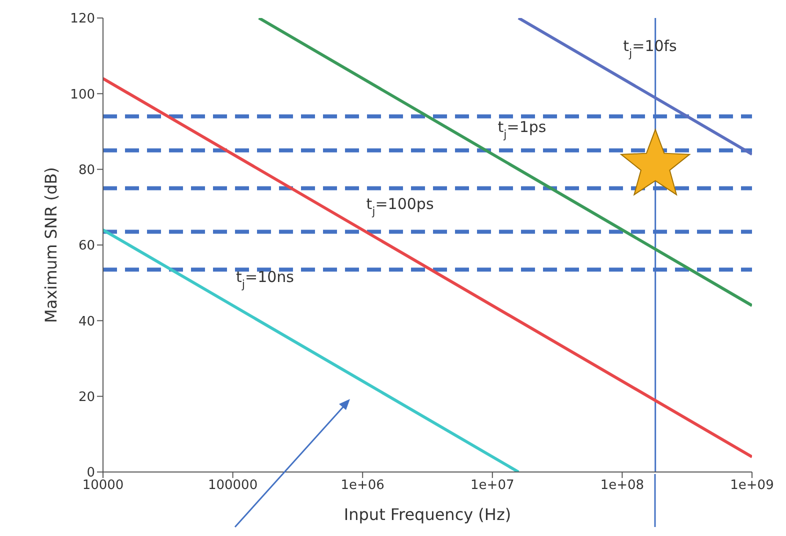 Image resolution: width=786 pixels, height=536 pixels. What do you see at coordinates (265, 279) in the screenshot?
I see `annotation: t$_{j}$=10ns` at bounding box center [265, 279].